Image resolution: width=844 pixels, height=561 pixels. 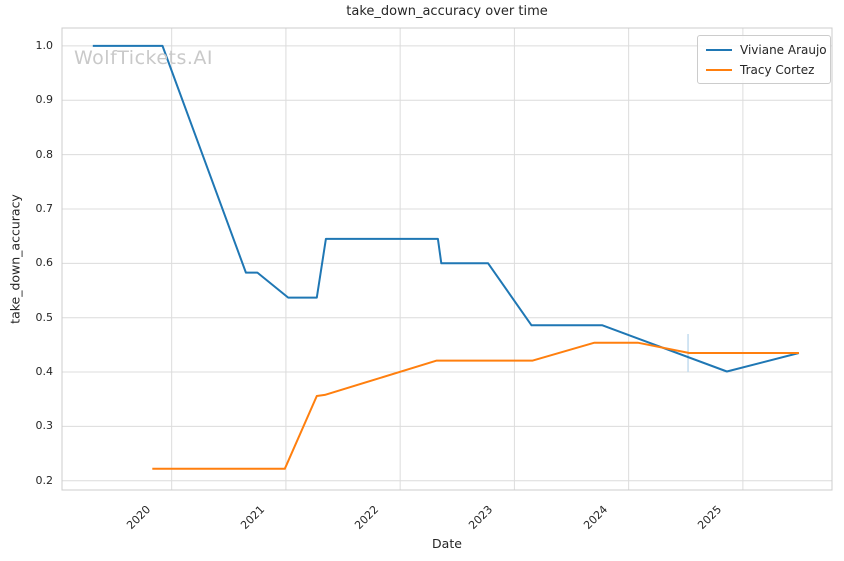 I want to click on y-tick-label: 0.2, so click(x=44, y=480).